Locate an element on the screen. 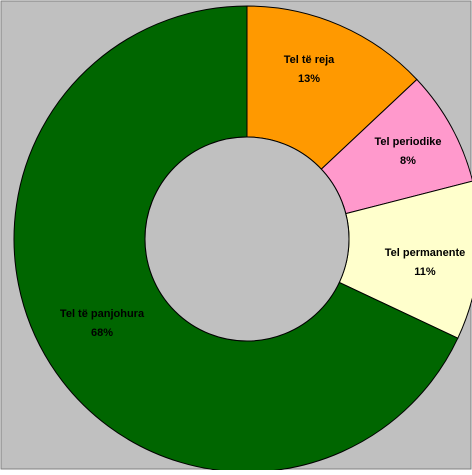 The width and height of the screenshot is (472, 475). slice-value-label-2: 8% is located at coordinates (408, 161).